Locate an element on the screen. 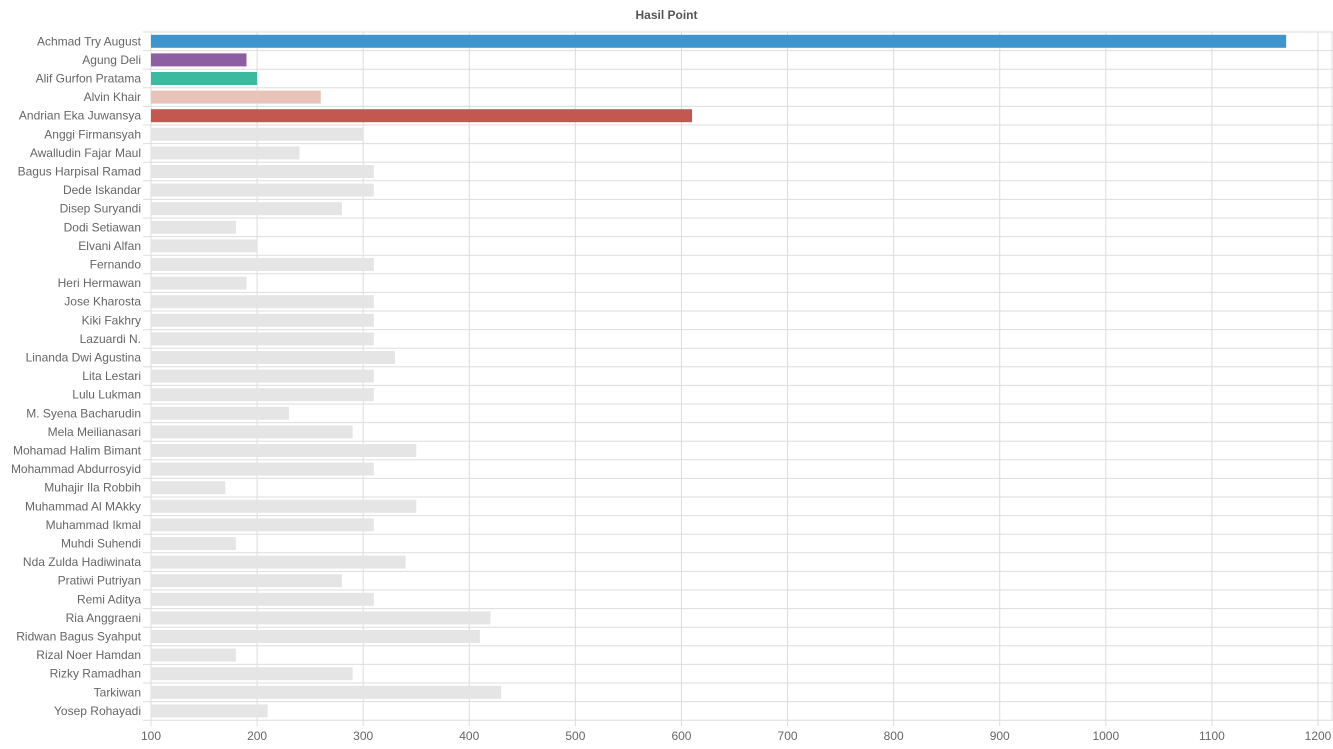 Image resolution: width=1333 pixels, height=749 pixels. category-label: Yosep Rohayadi is located at coordinates (97, 711).